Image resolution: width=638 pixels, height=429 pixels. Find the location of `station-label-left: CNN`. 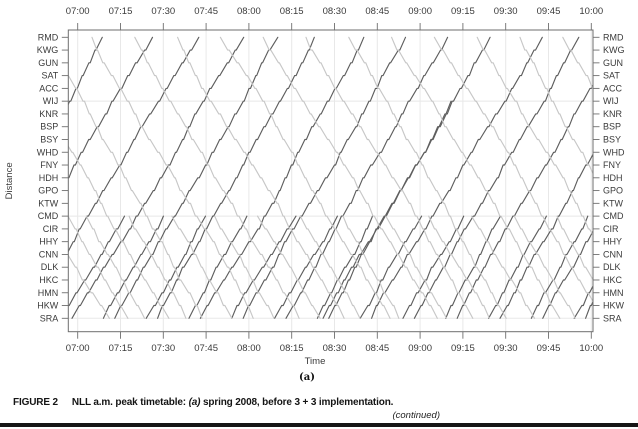

station-label-left: CNN is located at coordinates (49, 254).